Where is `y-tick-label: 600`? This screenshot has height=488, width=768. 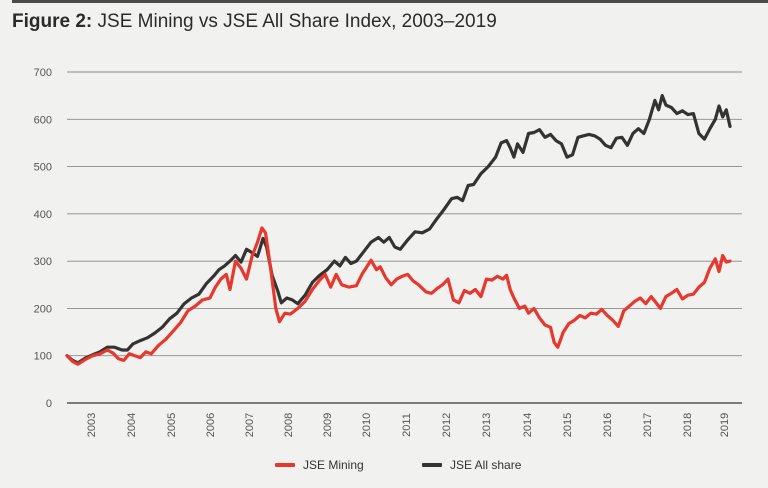 y-tick-label: 600 is located at coordinates (43, 120).